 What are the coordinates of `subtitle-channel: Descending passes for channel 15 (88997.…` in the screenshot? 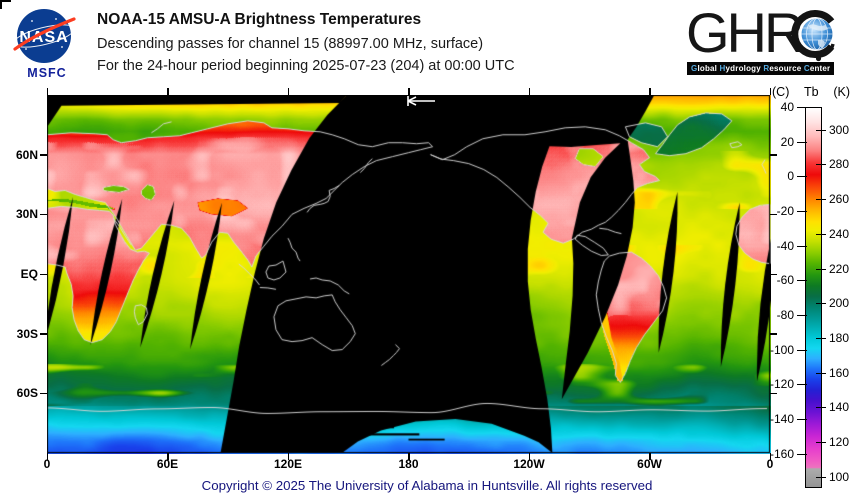 It's located at (290, 44).